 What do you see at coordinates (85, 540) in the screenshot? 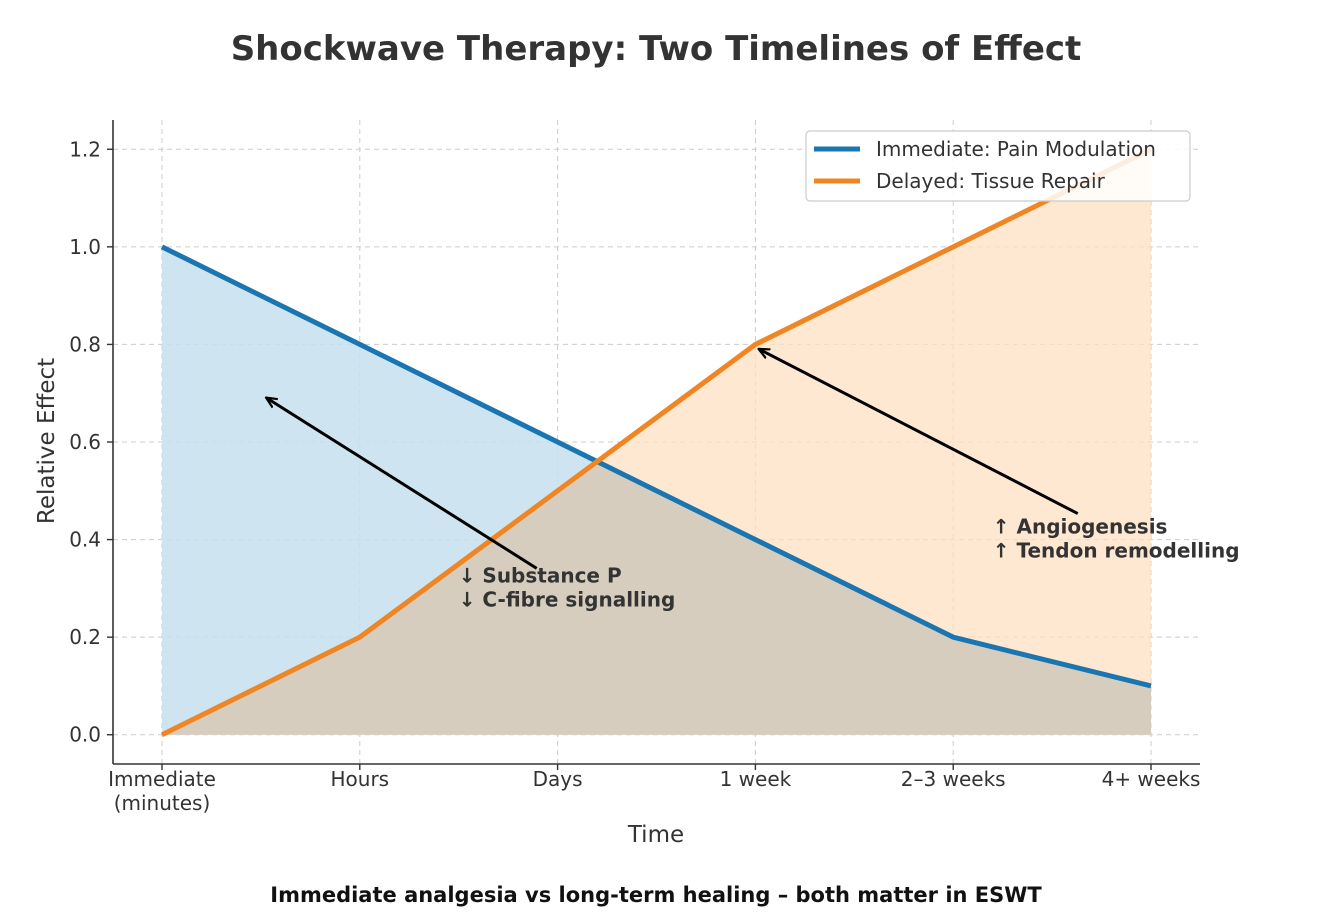
I see `y-tick-label: 0.4` at bounding box center [85, 540].